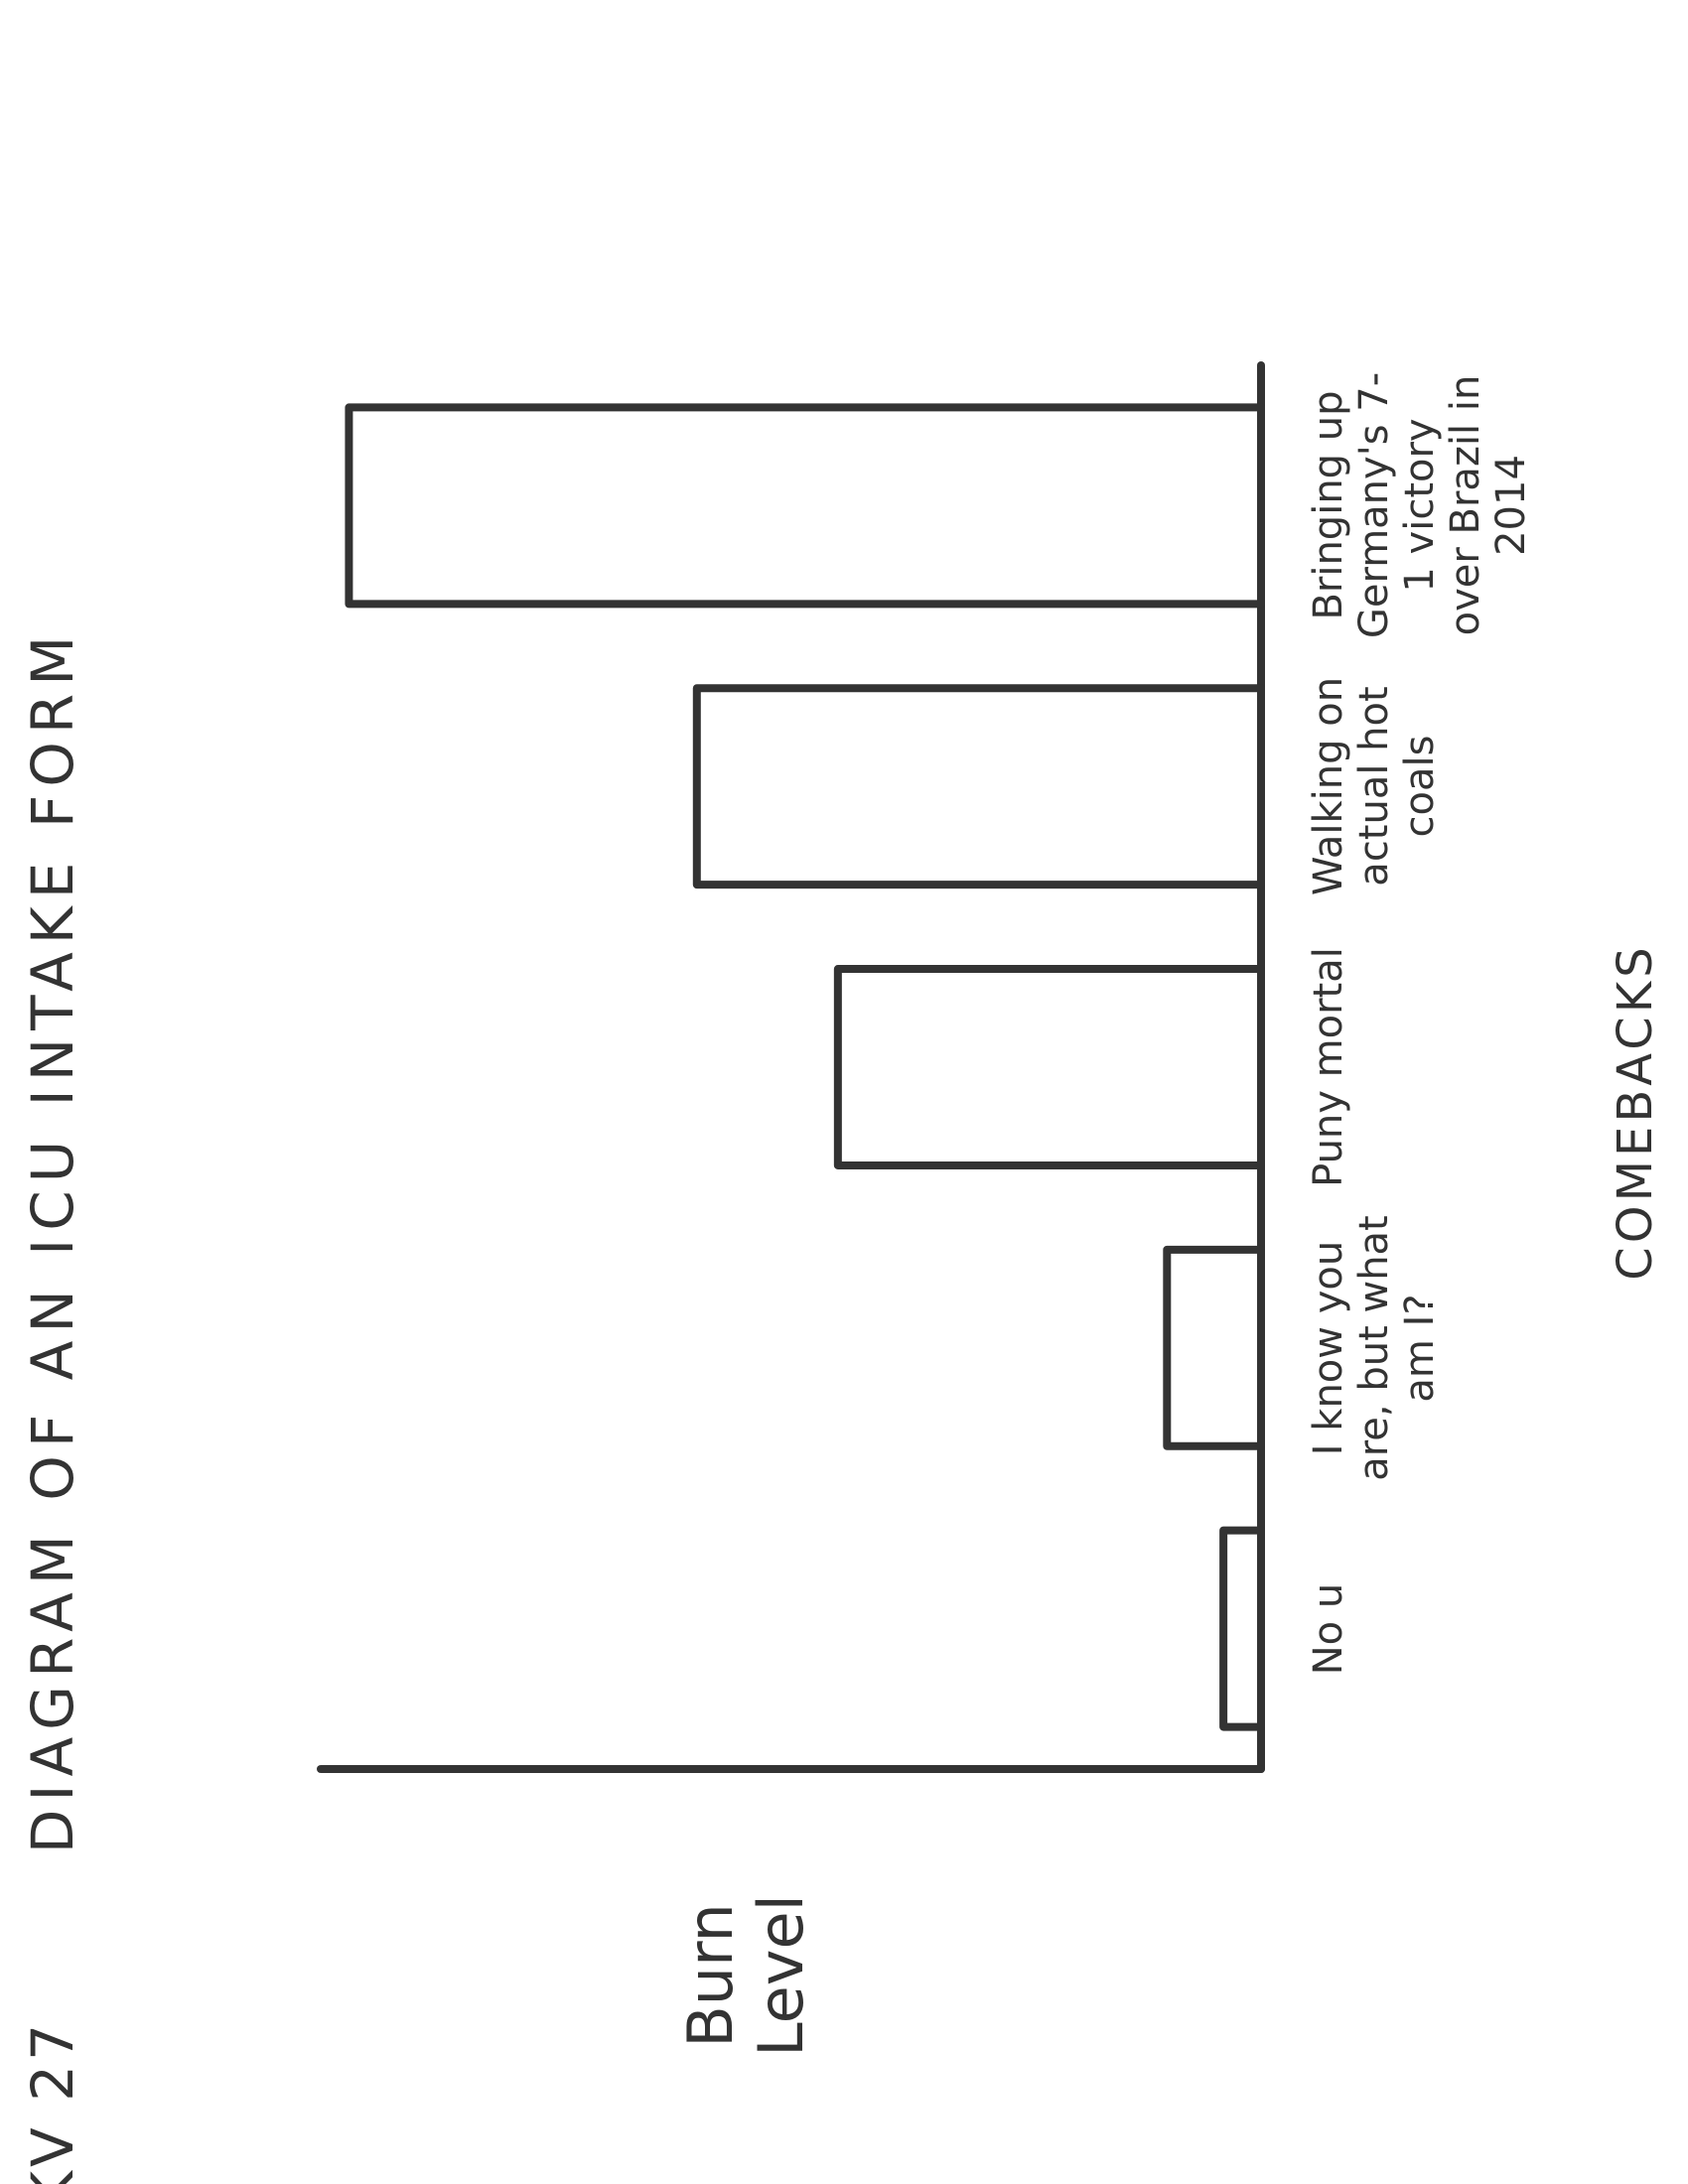  Describe the element at coordinates (1374, 786) in the screenshot. I see `category-label: Walking on actual hot coals` at that location.